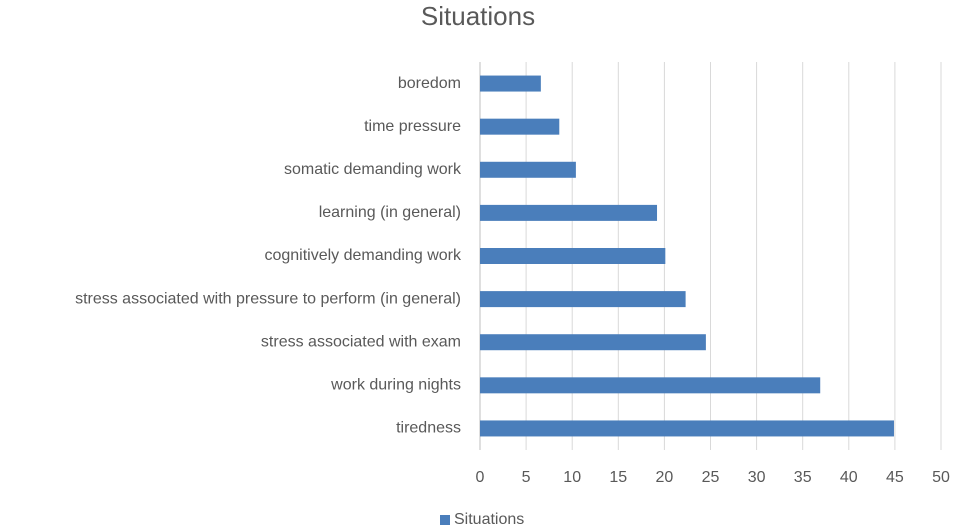  Describe the element at coordinates (395, 385) in the screenshot. I see `y-tick-label: work during nights` at that location.